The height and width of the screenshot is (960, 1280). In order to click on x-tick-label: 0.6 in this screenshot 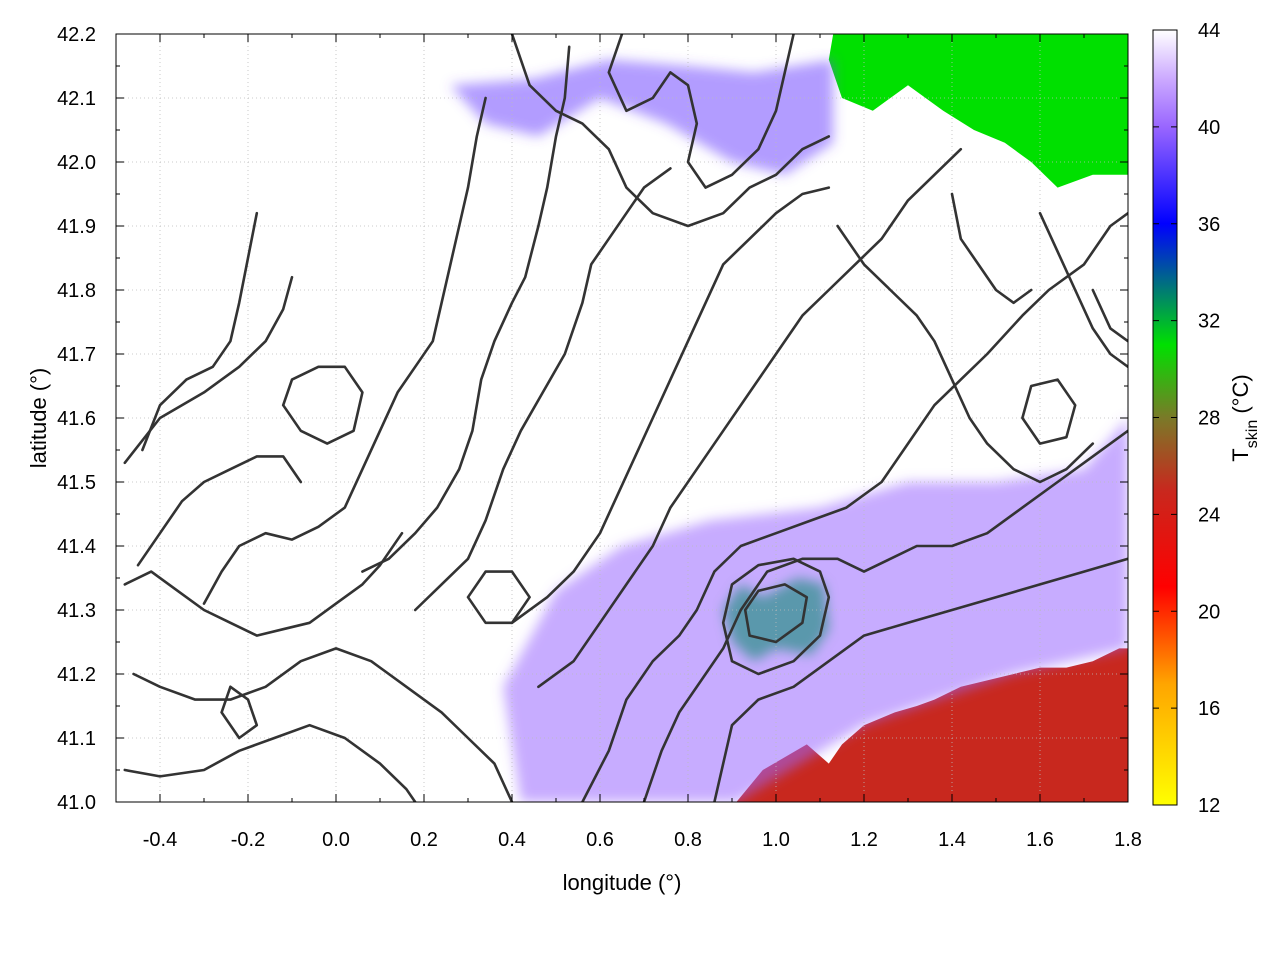, I will do `click(600, 840)`.